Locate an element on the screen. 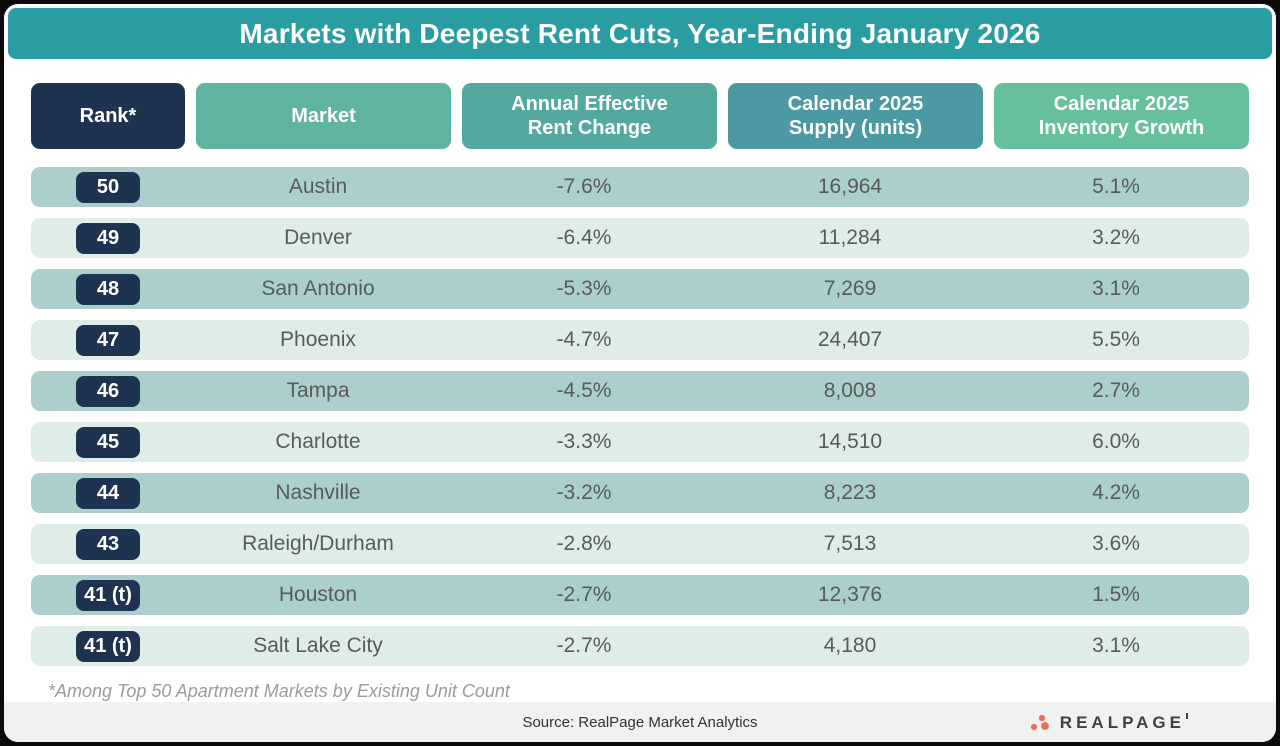  column-header-label: Annual Effective is located at coordinates (589, 104).